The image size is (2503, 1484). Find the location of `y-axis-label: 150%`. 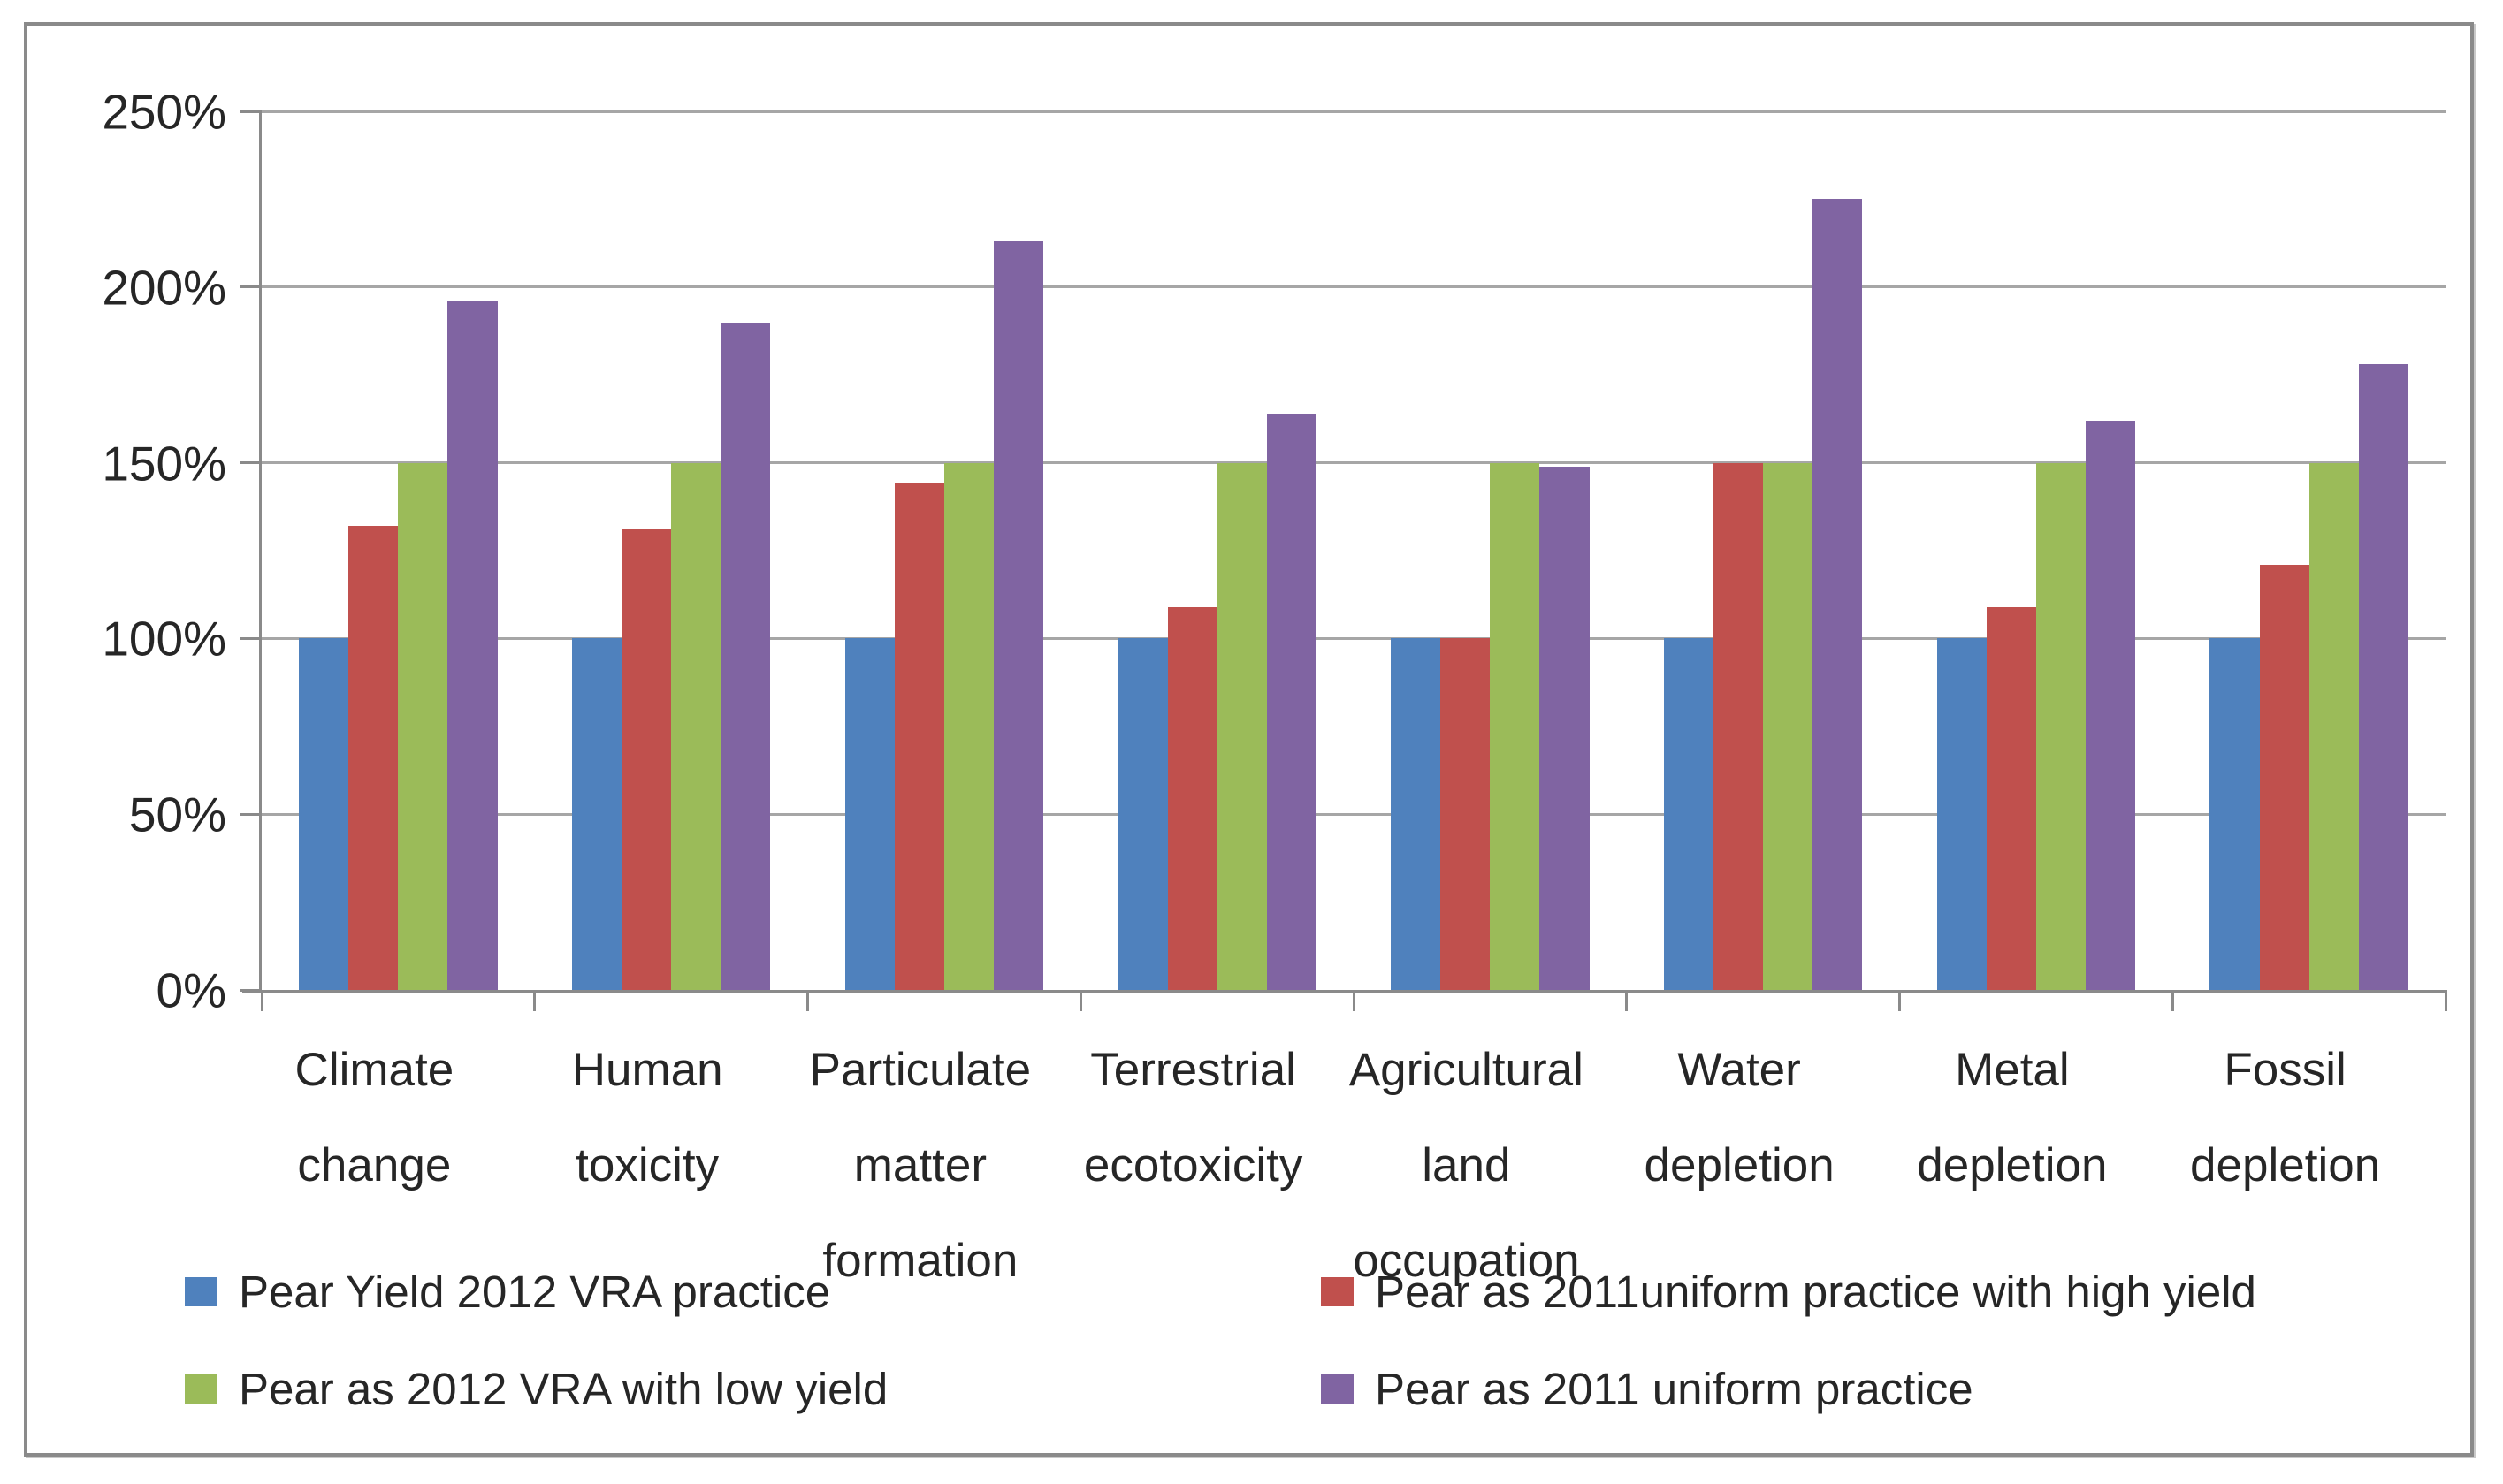

y-axis-label: 150% is located at coordinates (164, 463).